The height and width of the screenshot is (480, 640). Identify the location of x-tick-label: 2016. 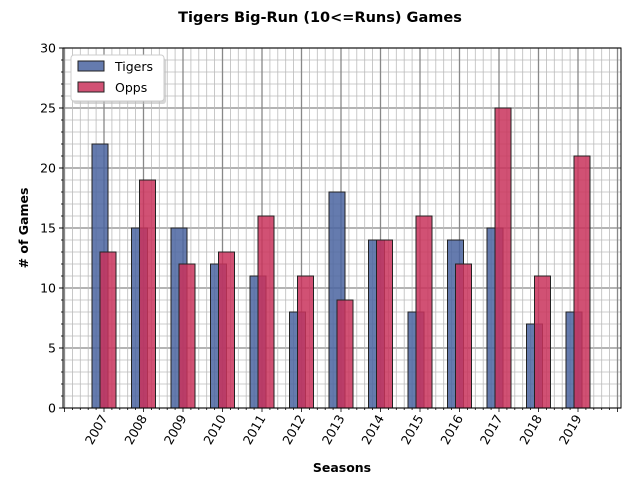
(451, 429).